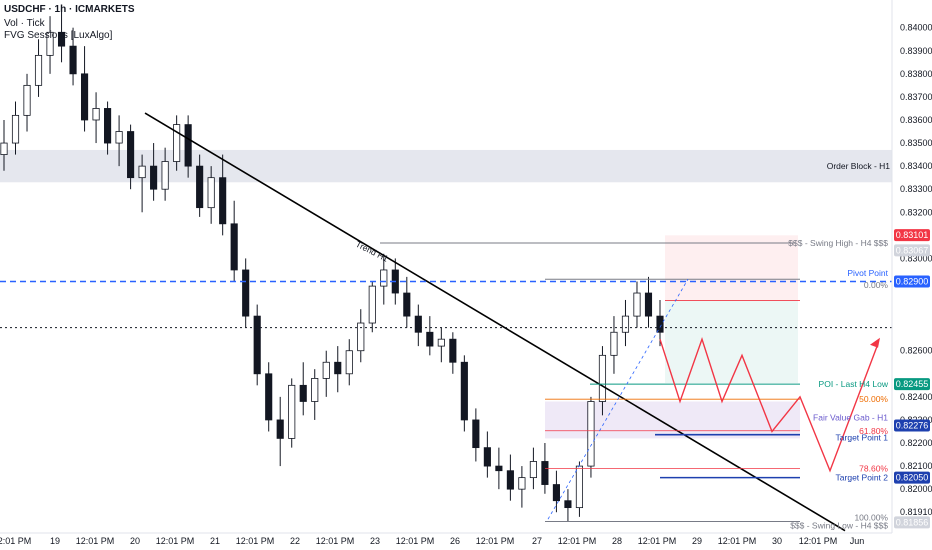  I want to click on projected-path-arrowhead, so click(875, 342).